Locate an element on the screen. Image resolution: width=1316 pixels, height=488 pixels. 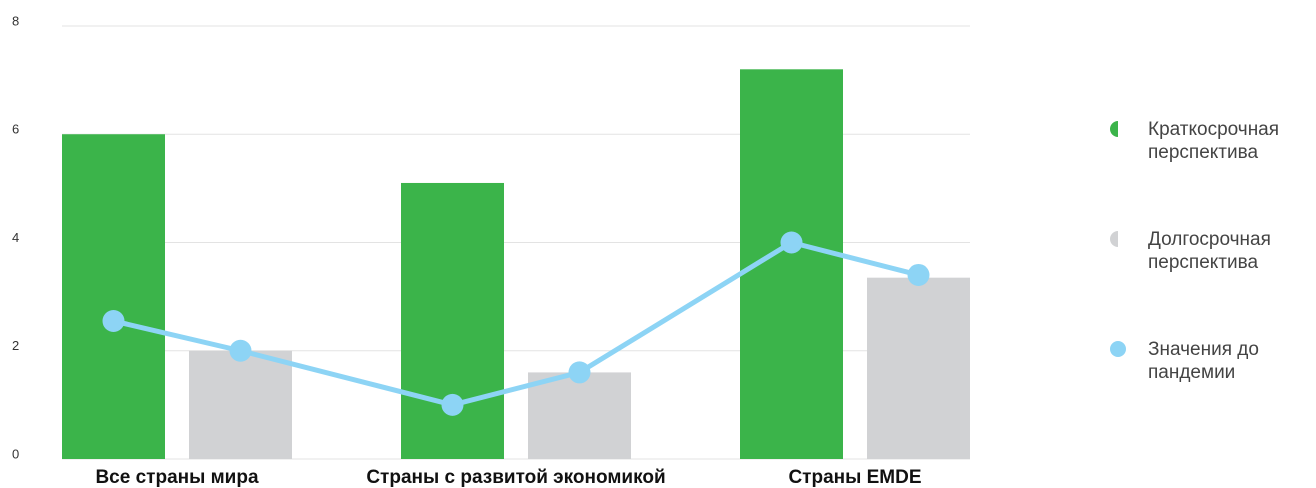
y-tick-label: 0 is located at coordinates (15, 453).